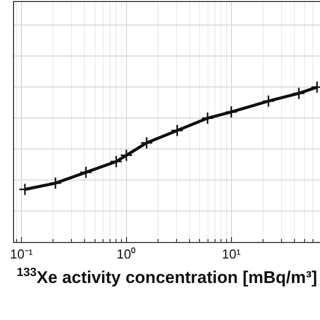  What do you see at coordinates (126, 254) in the screenshot?
I see `x-tick-label: 10⁰` at bounding box center [126, 254].